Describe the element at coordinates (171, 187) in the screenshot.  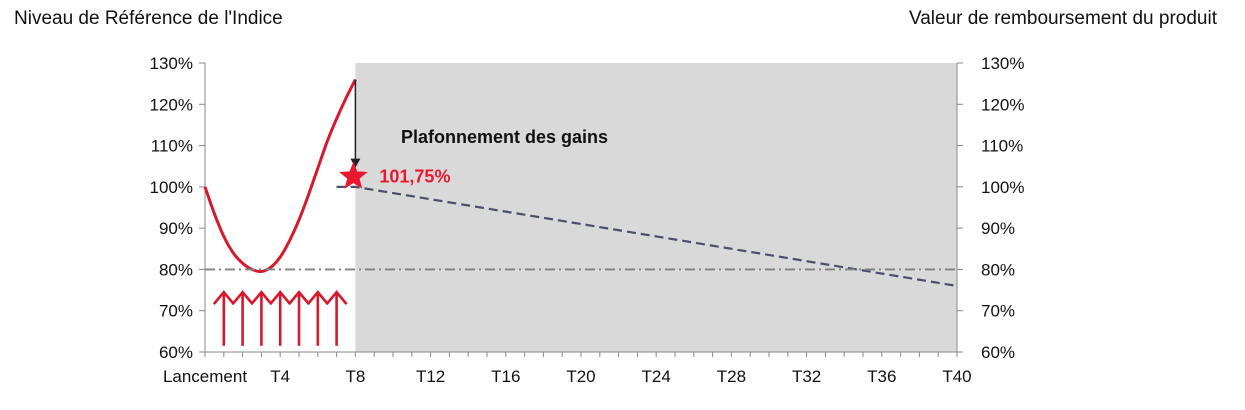
I see `left-y-tick-label: 100%` at that location.